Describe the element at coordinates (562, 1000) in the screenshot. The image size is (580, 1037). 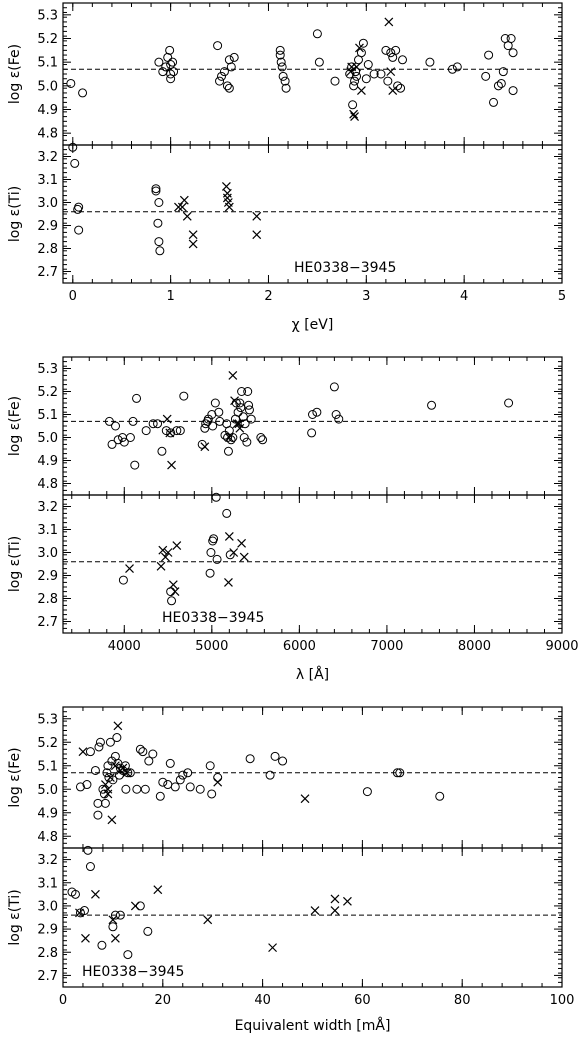
I see `x-tick-label: 100` at that location.